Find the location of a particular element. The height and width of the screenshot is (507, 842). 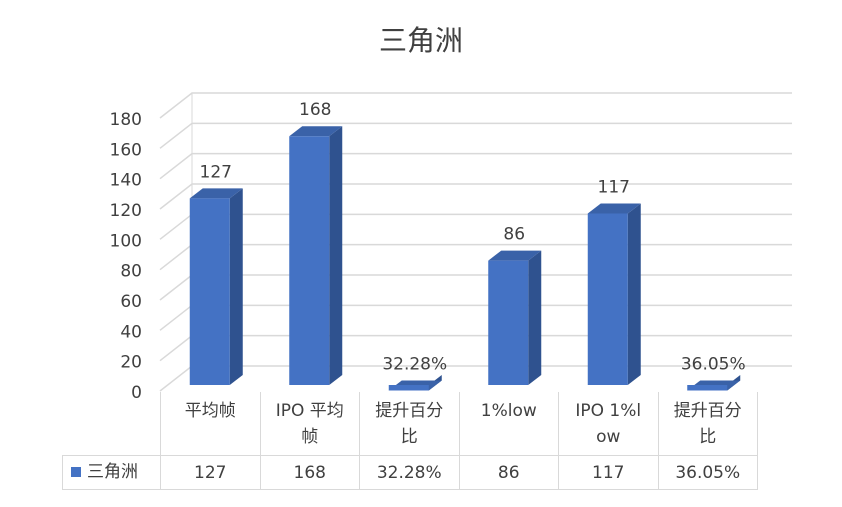

table-edge is located at coordinates (757, 441).